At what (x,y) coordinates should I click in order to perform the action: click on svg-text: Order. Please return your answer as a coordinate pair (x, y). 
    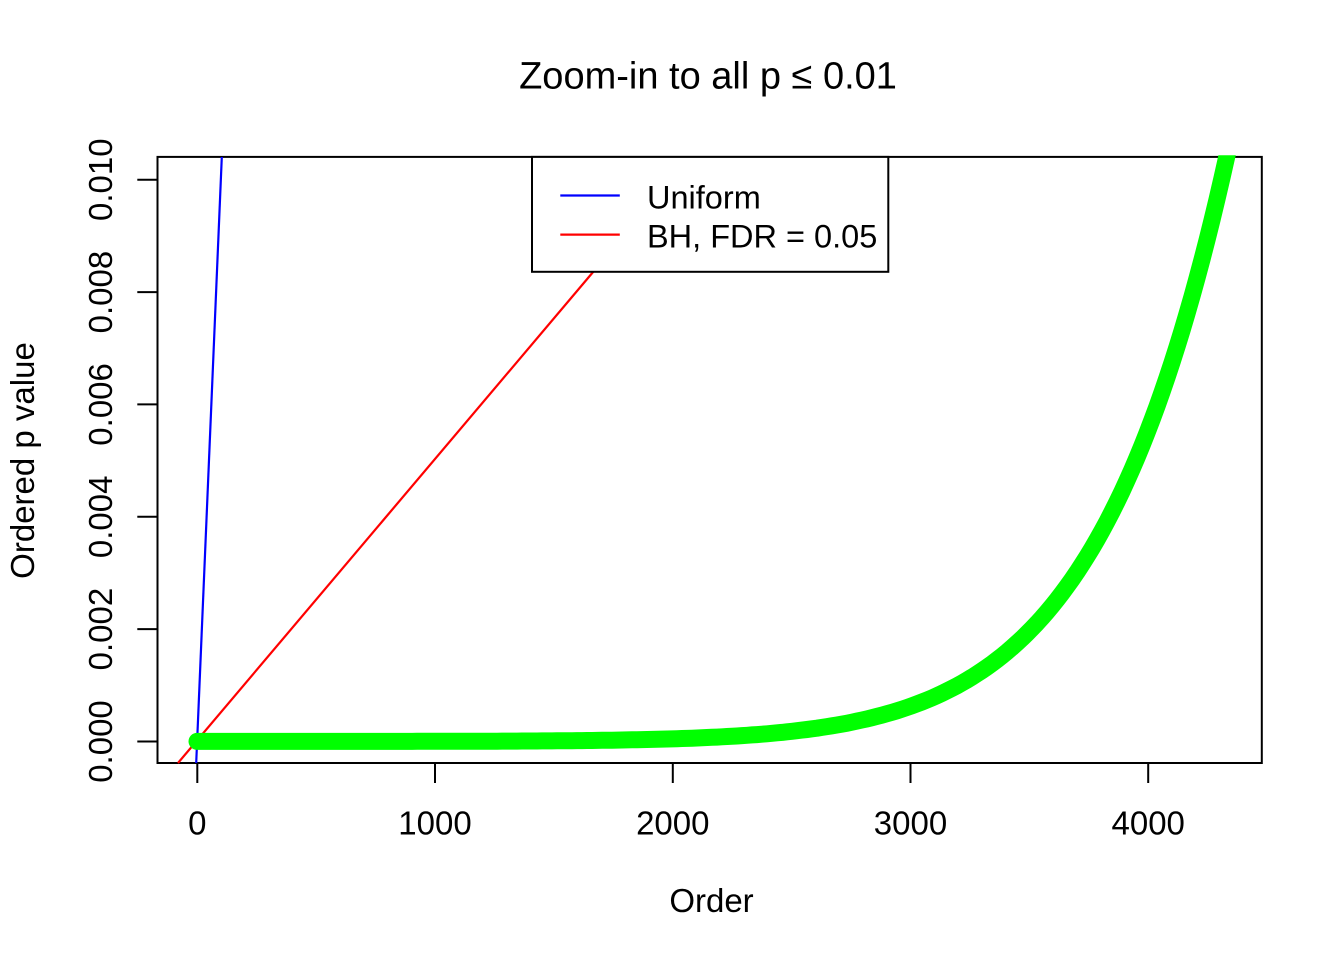
    Looking at the image, I should click on (711, 900).